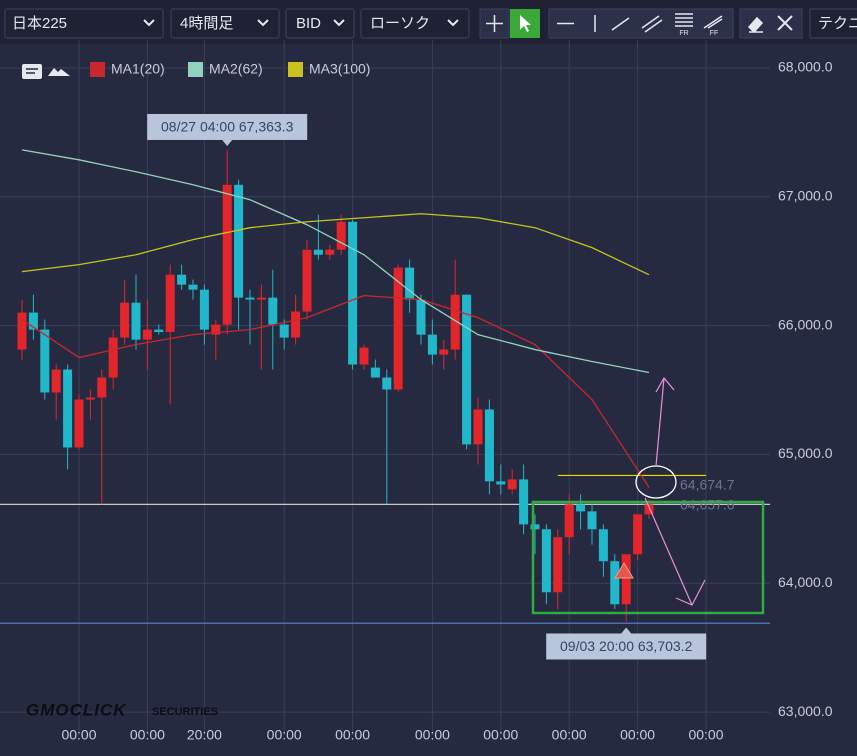  What do you see at coordinates (805, 324) in the screenshot?
I see `y-tick-label: 66,000.0` at bounding box center [805, 324].